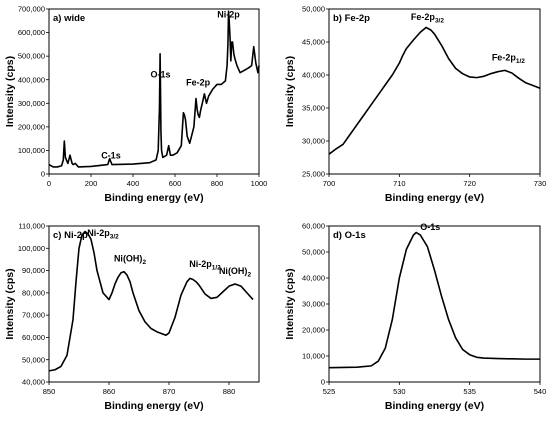  Describe the element at coordinates (313, 42) in the screenshot. I see `y-tick-label: 45,000` at that location.